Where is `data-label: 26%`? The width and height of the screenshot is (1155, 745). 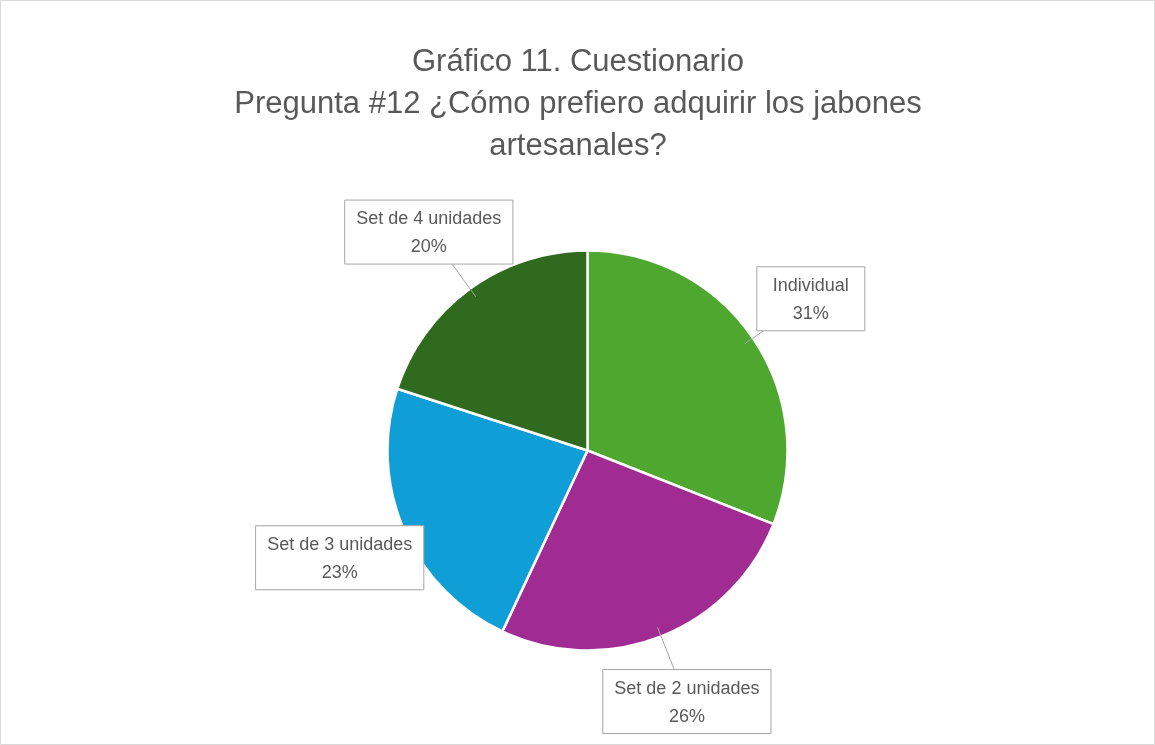 data-label: 26% is located at coordinates (686, 715).